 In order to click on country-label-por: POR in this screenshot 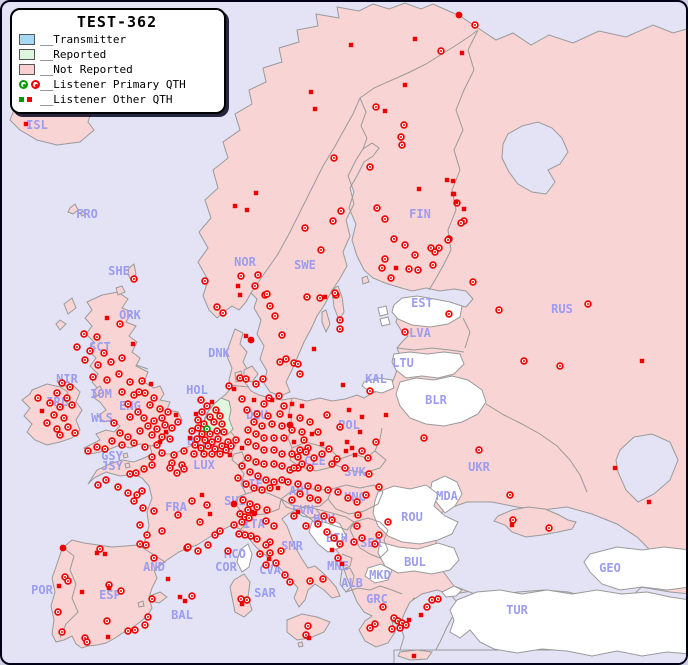, I will do `click(42, 590)`.